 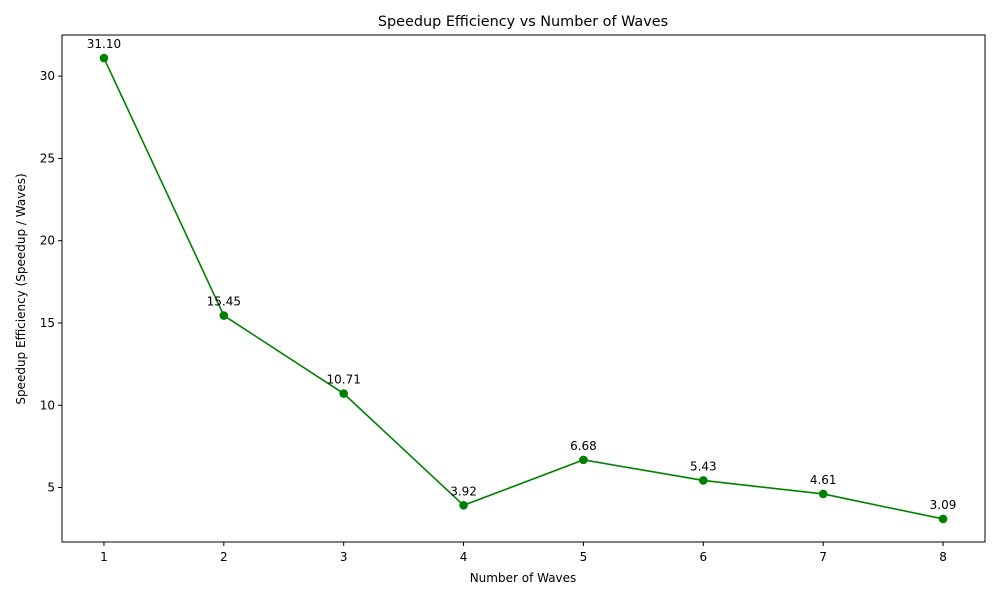 What do you see at coordinates (224, 302) in the screenshot?
I see `data-label: 15.45` at bounding box center [224, 302].